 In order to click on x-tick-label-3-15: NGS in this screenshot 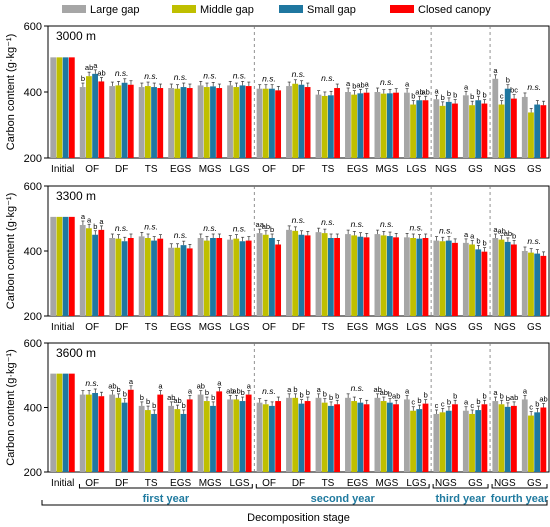, I will do `click(505, 483)`.